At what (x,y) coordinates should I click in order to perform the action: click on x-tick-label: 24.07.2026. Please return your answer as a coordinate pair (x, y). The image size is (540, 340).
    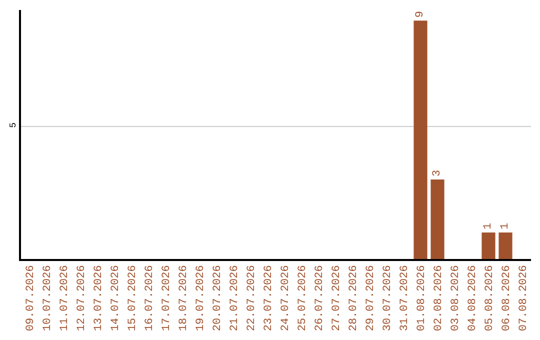
    Looking at the image, I should click on (286, 298).